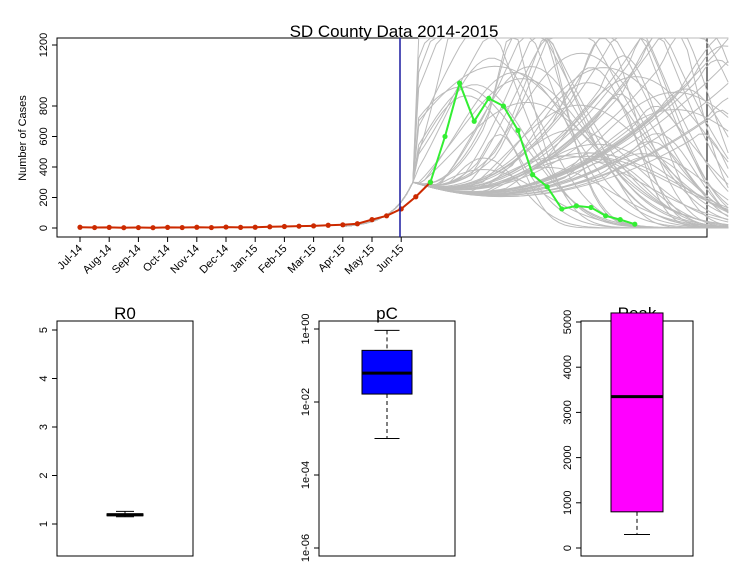  What do you see at coordinates (360, 260) in the screenshot?
I see `main-x-tick-label: May-15` at bounding box center [360, 260].